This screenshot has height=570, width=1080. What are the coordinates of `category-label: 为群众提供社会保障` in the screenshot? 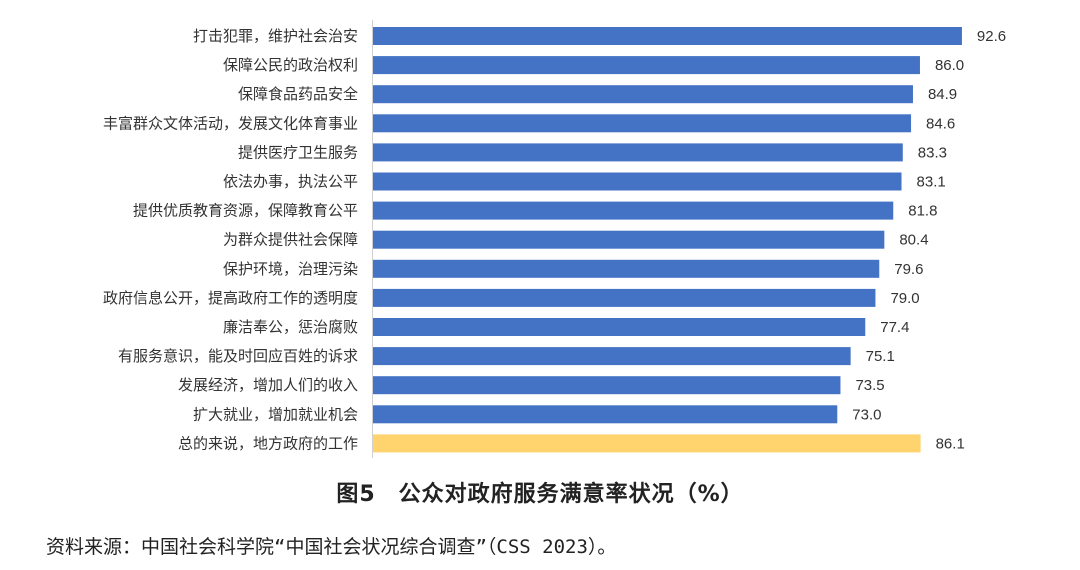 It's located at (290, 240).